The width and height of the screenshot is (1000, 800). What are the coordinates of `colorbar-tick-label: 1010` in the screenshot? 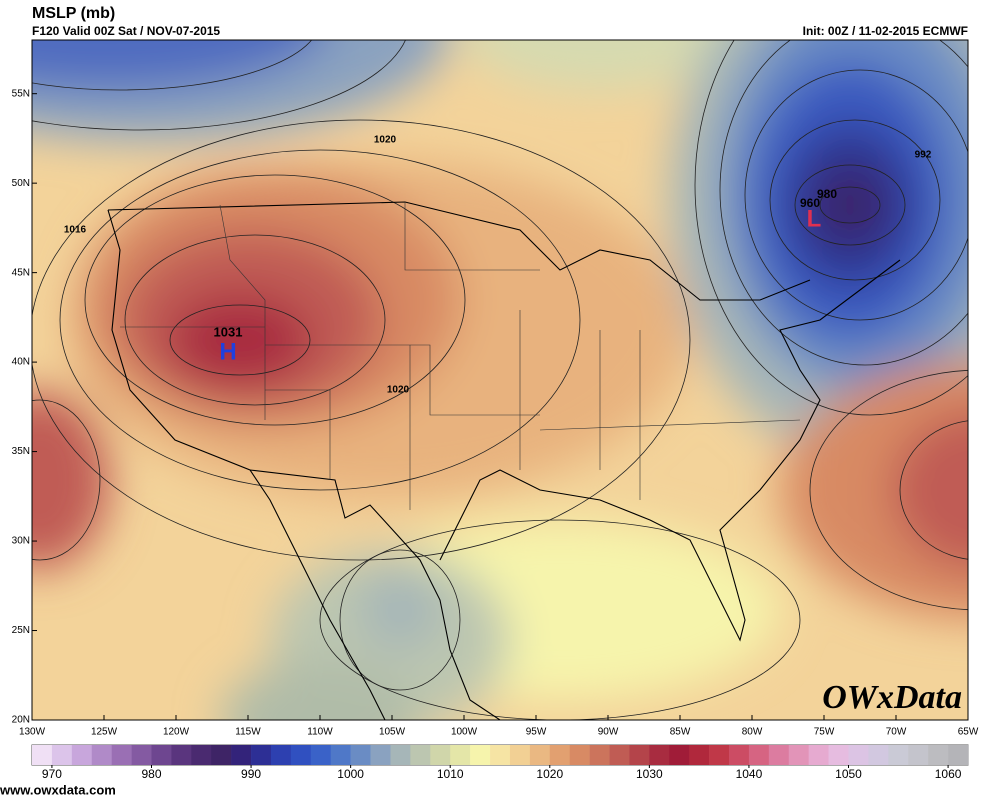 It's located at (450, 774).